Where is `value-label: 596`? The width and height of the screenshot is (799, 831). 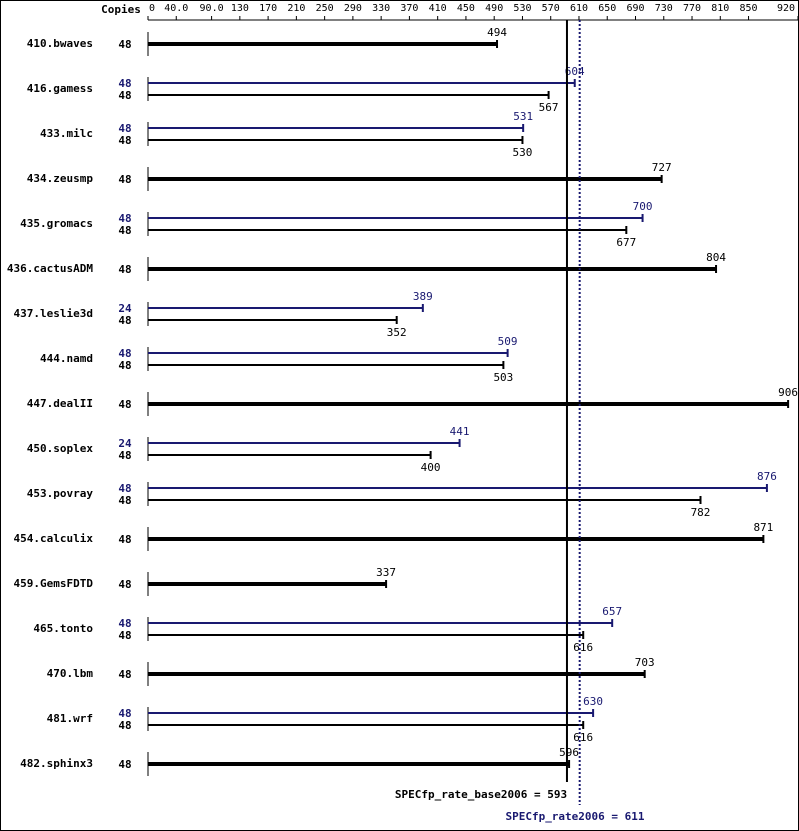
value-label: 596 is located at coordinates (569, 752).